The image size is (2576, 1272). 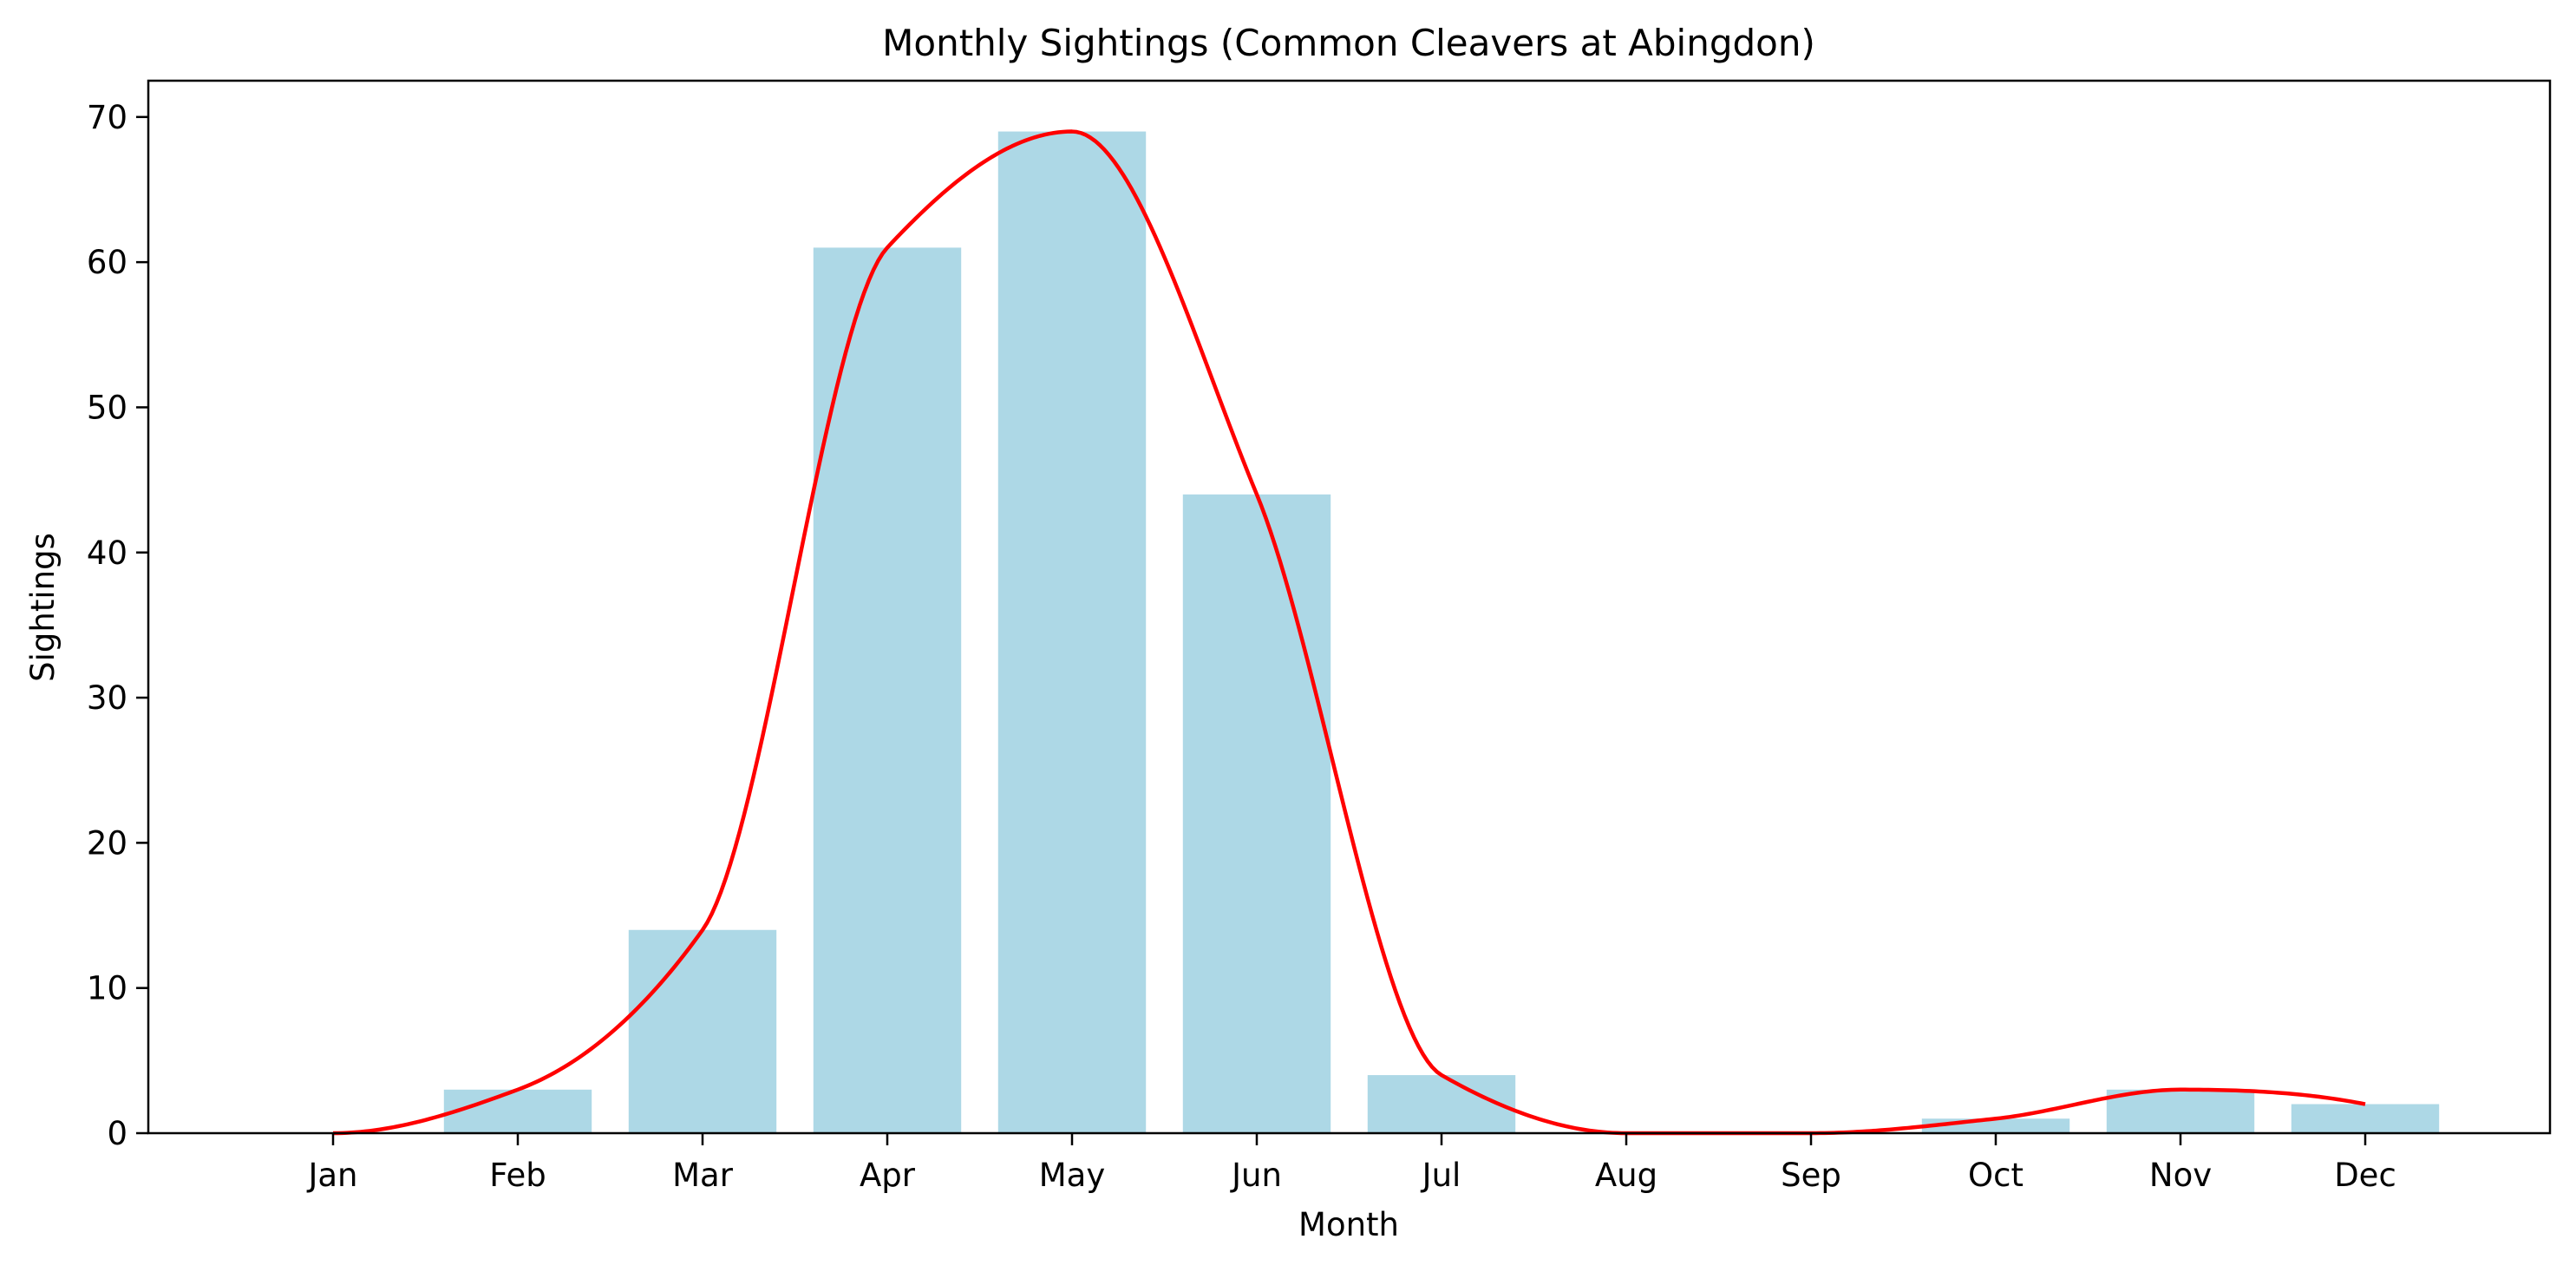 What do you see at coordinates (888, 1175) in the screenshot?
I see `x-tick-label-apr: Apr` at bounding box center [888, 1175].